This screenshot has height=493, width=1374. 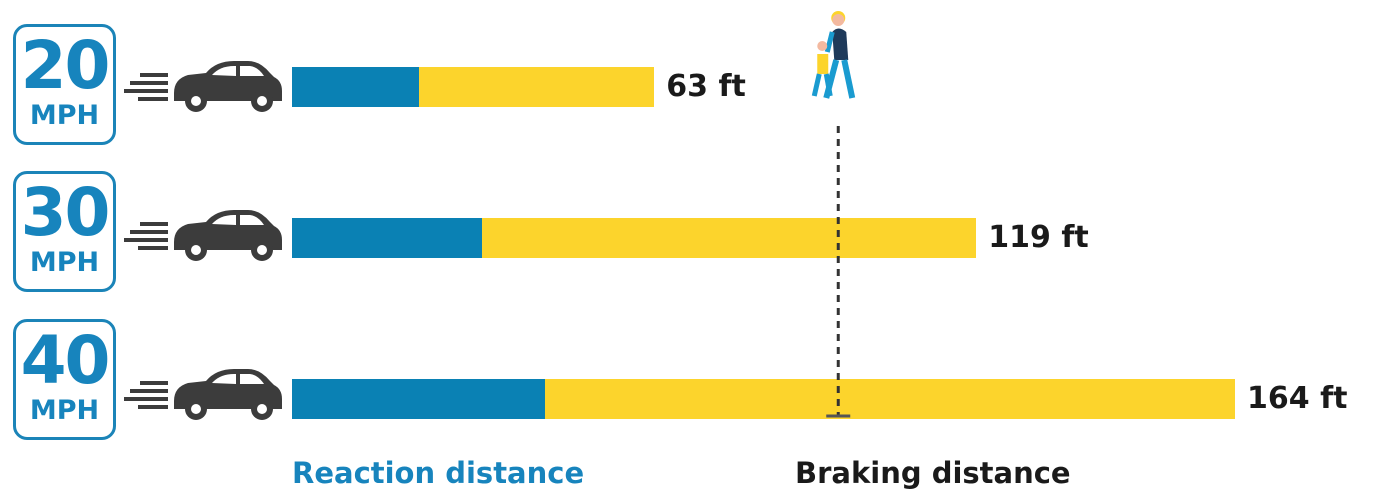 What do you see at coordinates (65, 65) in the screenshot?
I see `speed-sign-number: 20` at bounding box center [65, 65].